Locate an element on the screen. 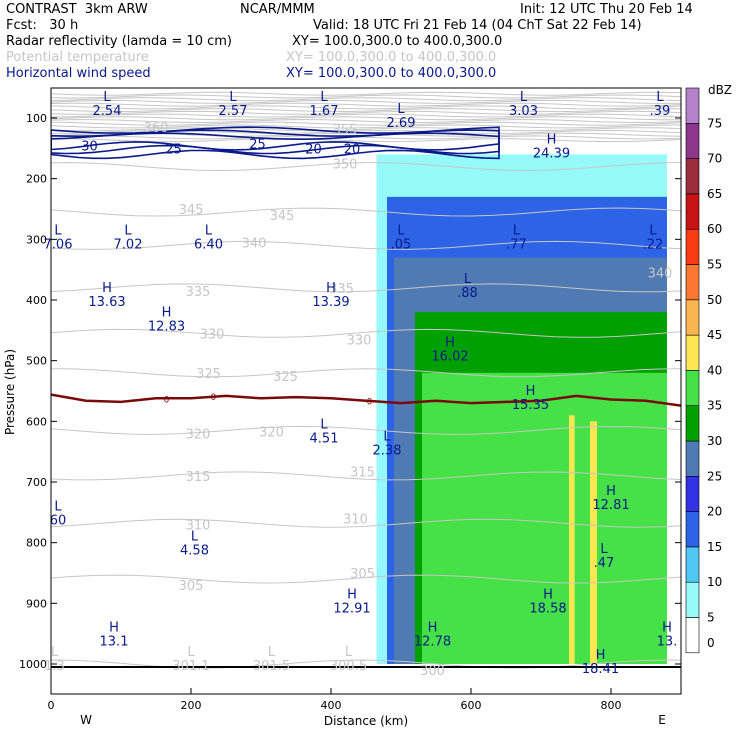  colorbar-label: 65 is located at coordinates (714, 194).